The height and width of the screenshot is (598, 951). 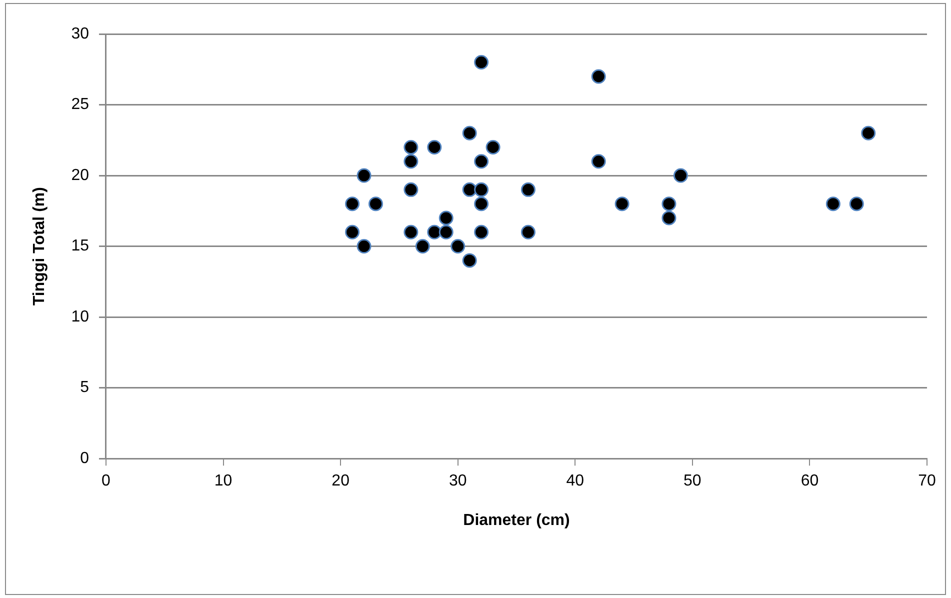 I want to click on x-tick-label: 10, so click(x=223, y=481).